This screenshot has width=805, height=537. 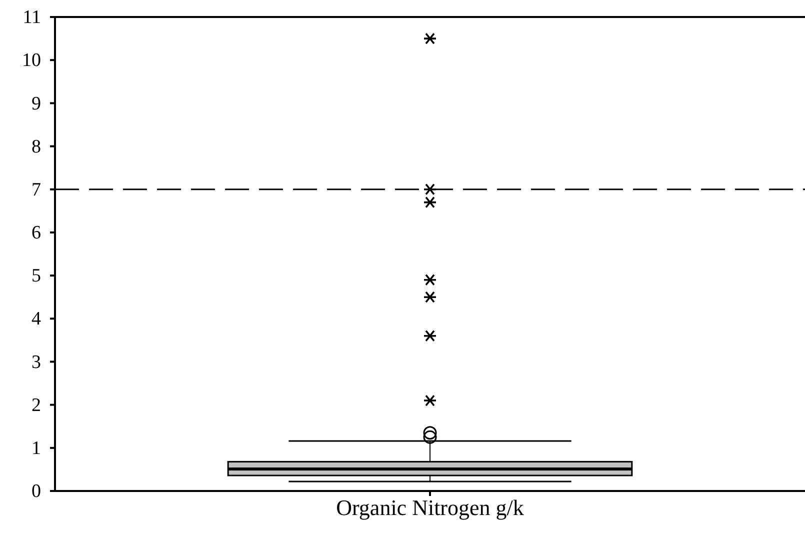 What do you see at coordinates (36, 103) in the screenshot?
I see `y-tick-label: 9` at bounding box center [36, 103].